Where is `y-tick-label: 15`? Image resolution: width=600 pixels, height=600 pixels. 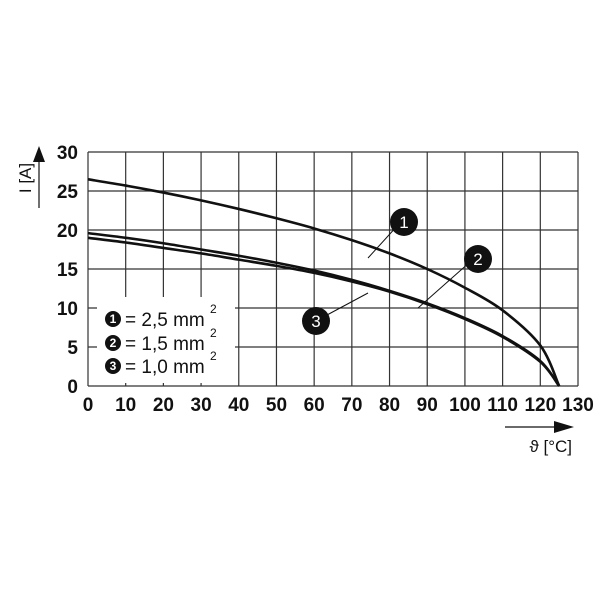 y-tick-label: 15 is located at coordinates (68, 270).